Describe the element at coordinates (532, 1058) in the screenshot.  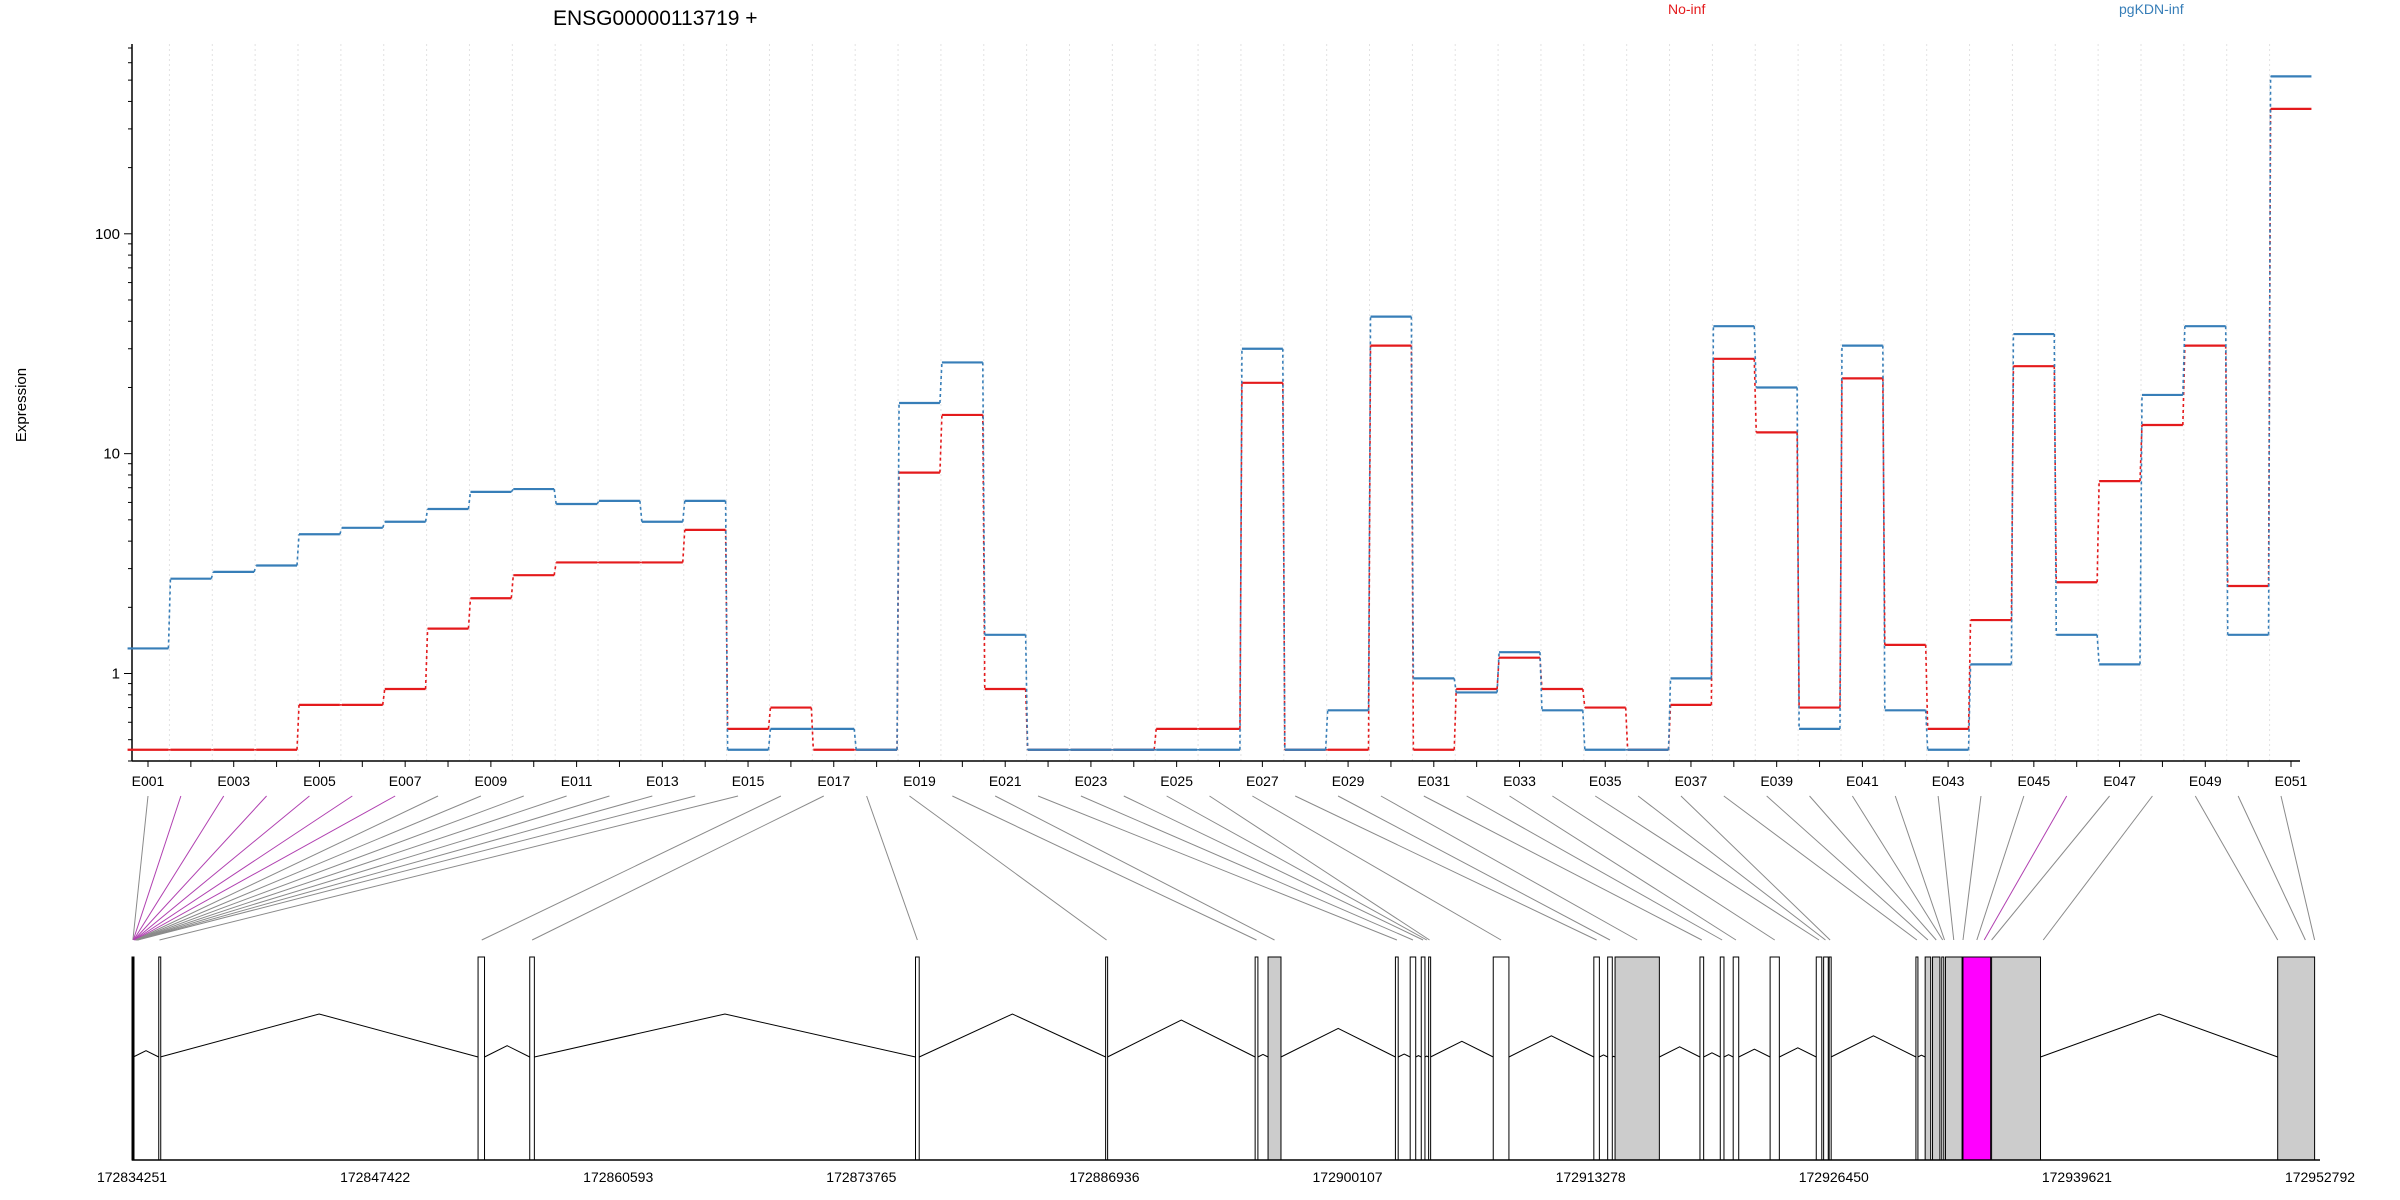
I see `exon-block-E016` at that location.